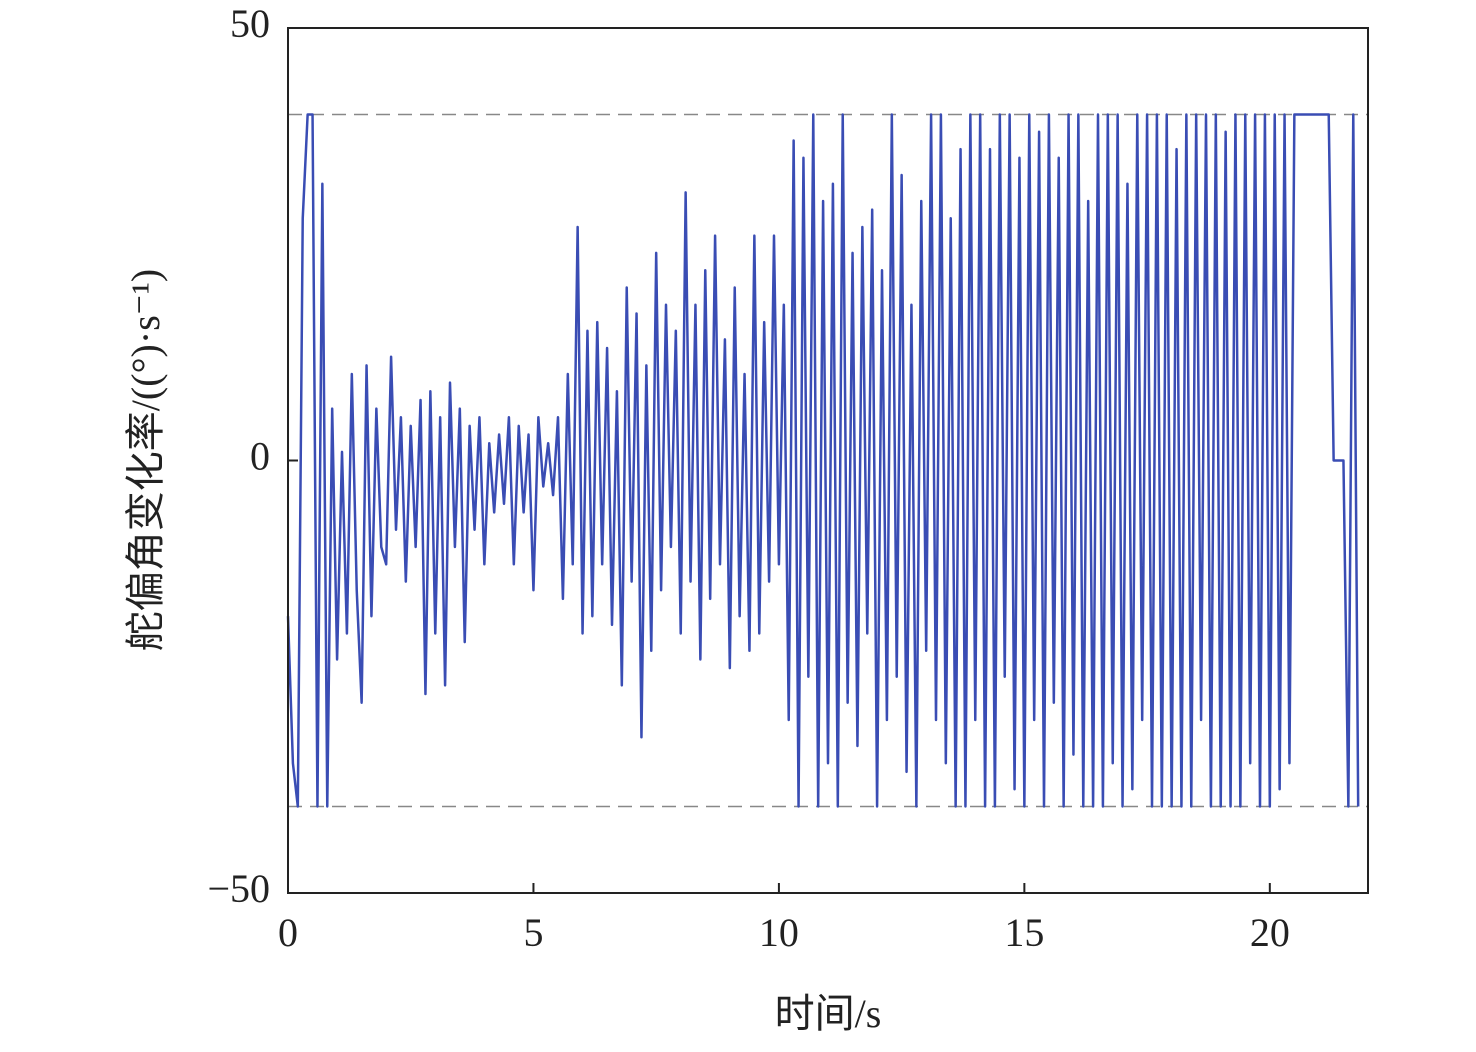 The image size is (1476, 1052). What do you see at coordinates (145, 460) in the screenshot?
I see `y-axis-label: 舵偏角变化率/((°)·s⁻¹)` at bounding box center [145, 460].